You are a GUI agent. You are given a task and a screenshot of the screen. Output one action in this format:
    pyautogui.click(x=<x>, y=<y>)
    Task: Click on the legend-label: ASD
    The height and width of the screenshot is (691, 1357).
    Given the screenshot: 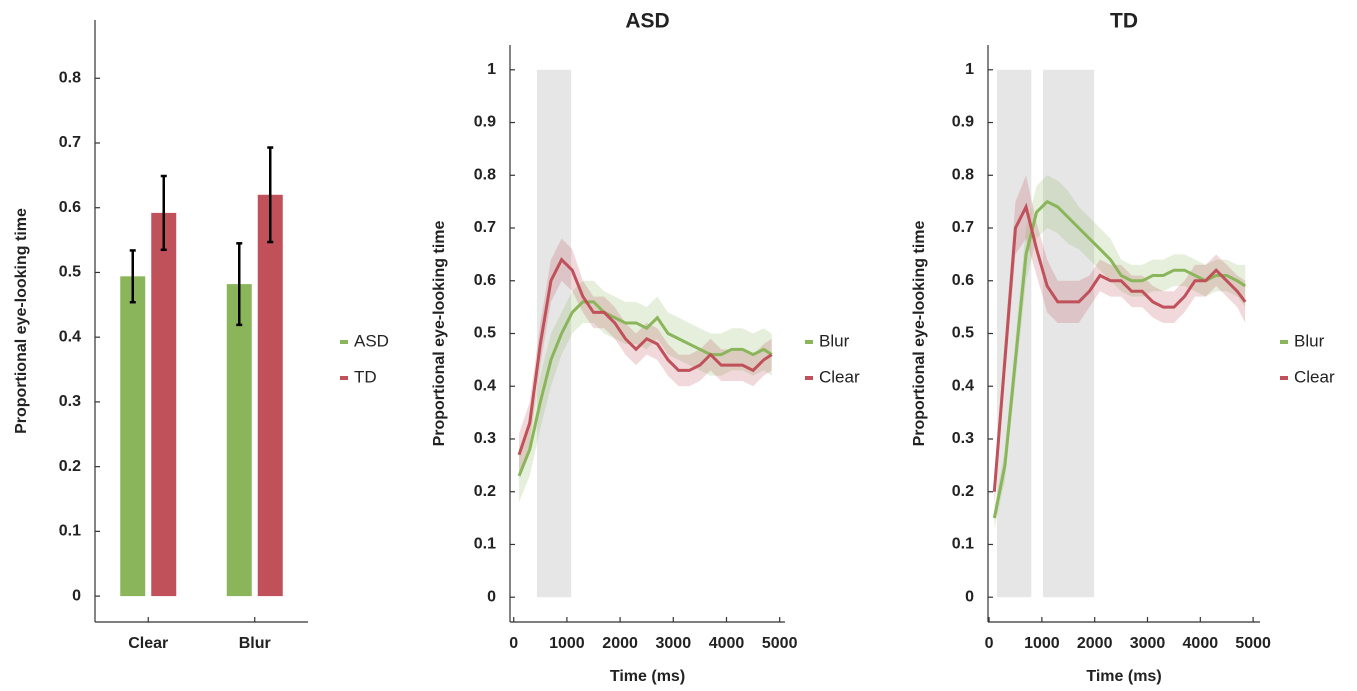 What is the action you would take?
    pyautogui.click(x=371, y=340)
    